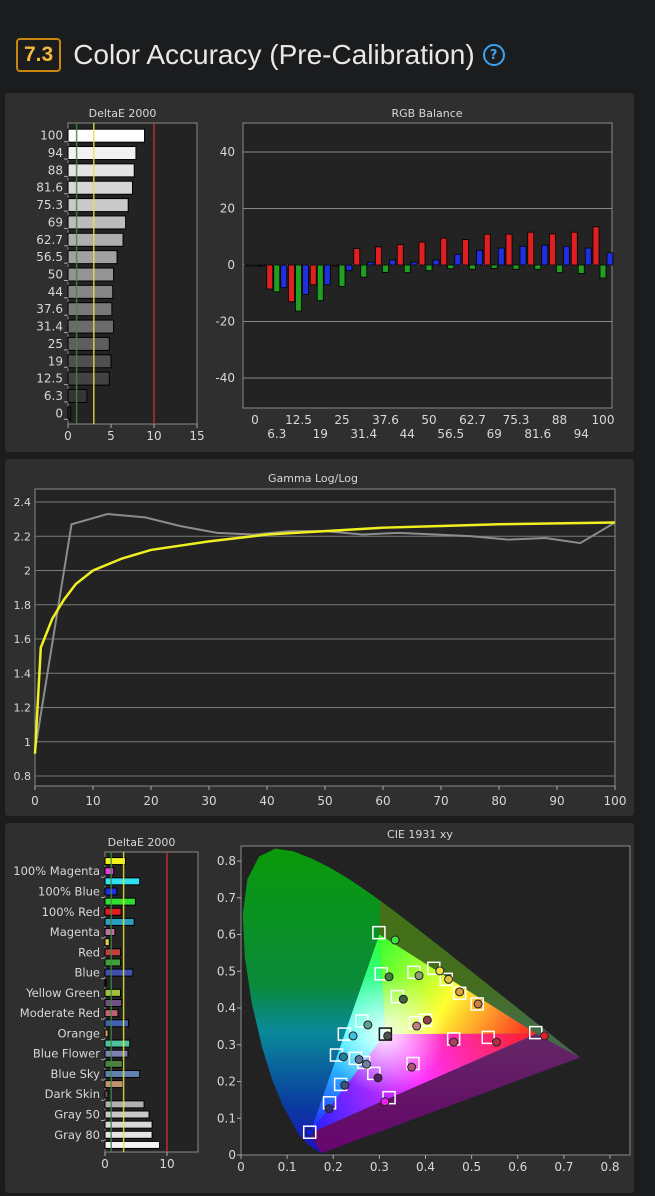 The height and width of the screenshot is (1196, 655). Describe the element at coordinates (276, 434) in the screenshot. I see `x-tick-label: 6.3` at that location.